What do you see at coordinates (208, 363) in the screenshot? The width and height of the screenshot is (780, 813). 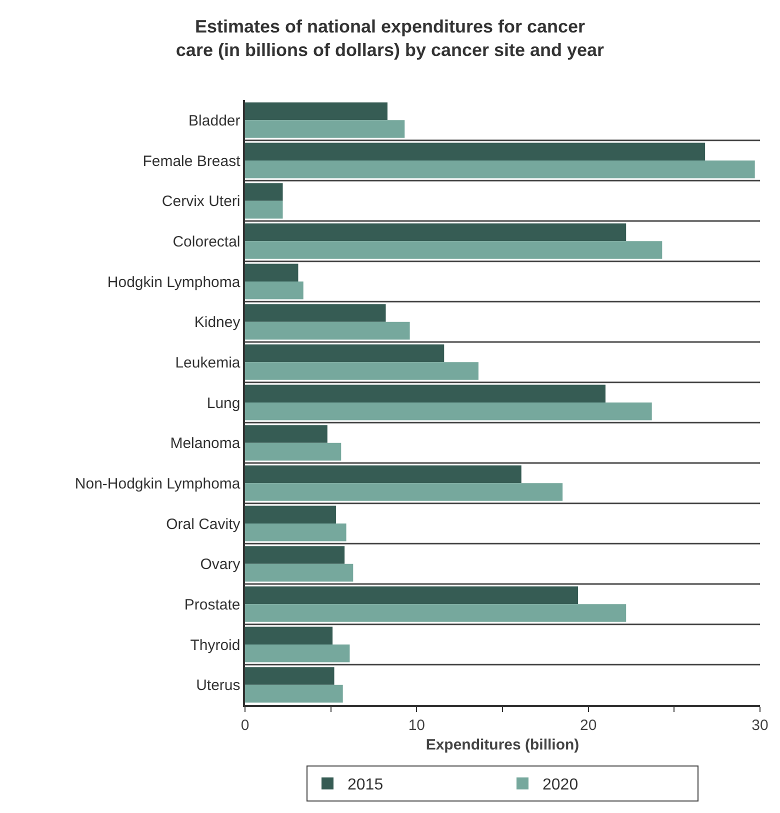 I see `y-tick-label: Leukemia` at bounding box center [208, 363].